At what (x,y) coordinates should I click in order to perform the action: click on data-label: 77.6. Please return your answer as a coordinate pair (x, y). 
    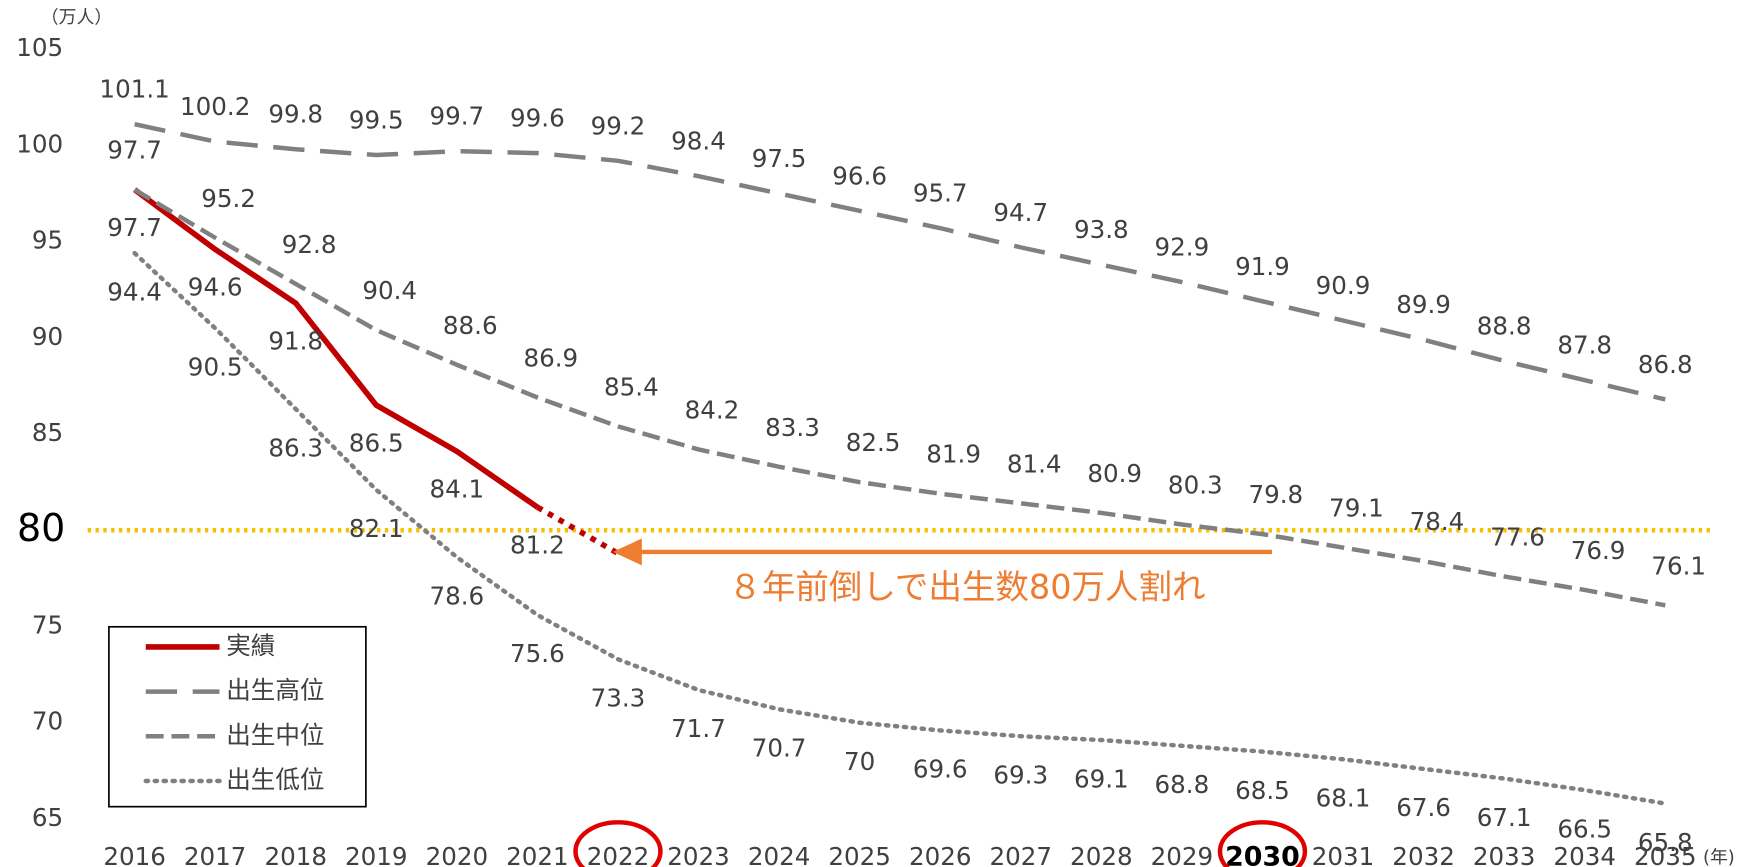
    Looking at the image, I should click on (1517, 536).